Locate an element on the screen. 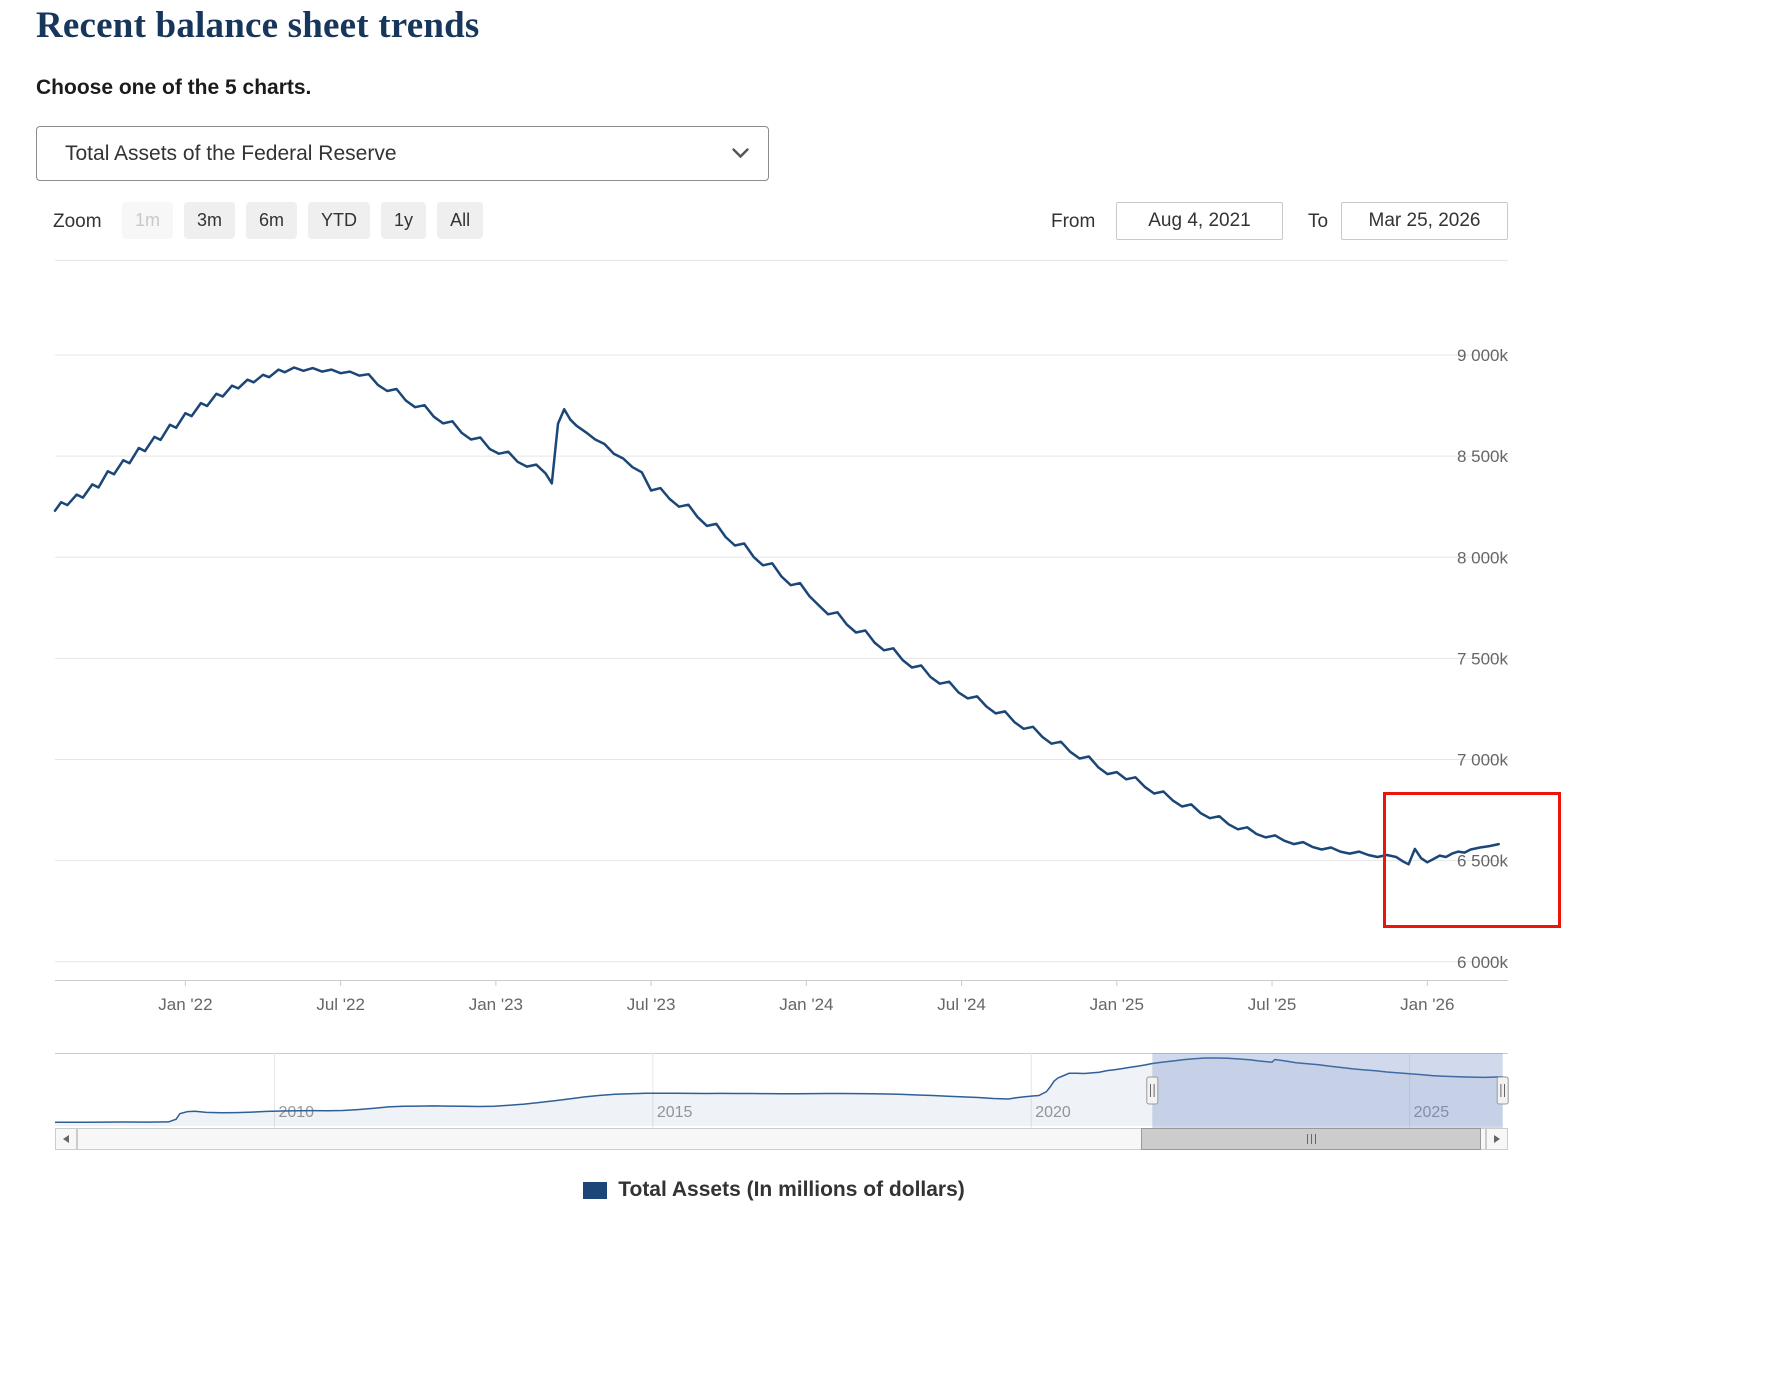 Image resolution: width=1784 pixels, height=1400 pixels. y-axis-tick-label: 8 000k is located at coordinates (1483, 557).